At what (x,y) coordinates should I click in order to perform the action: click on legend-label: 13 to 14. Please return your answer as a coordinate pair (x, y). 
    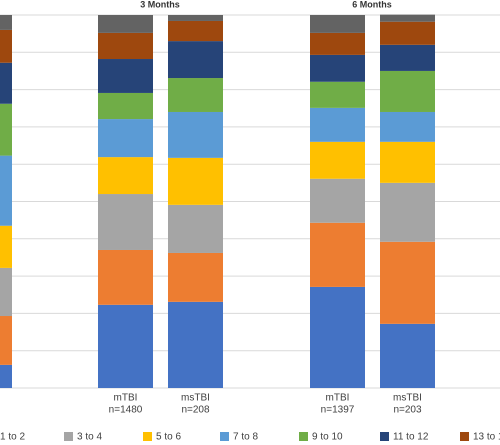
    Looking at the image, I should click on (486, 437).